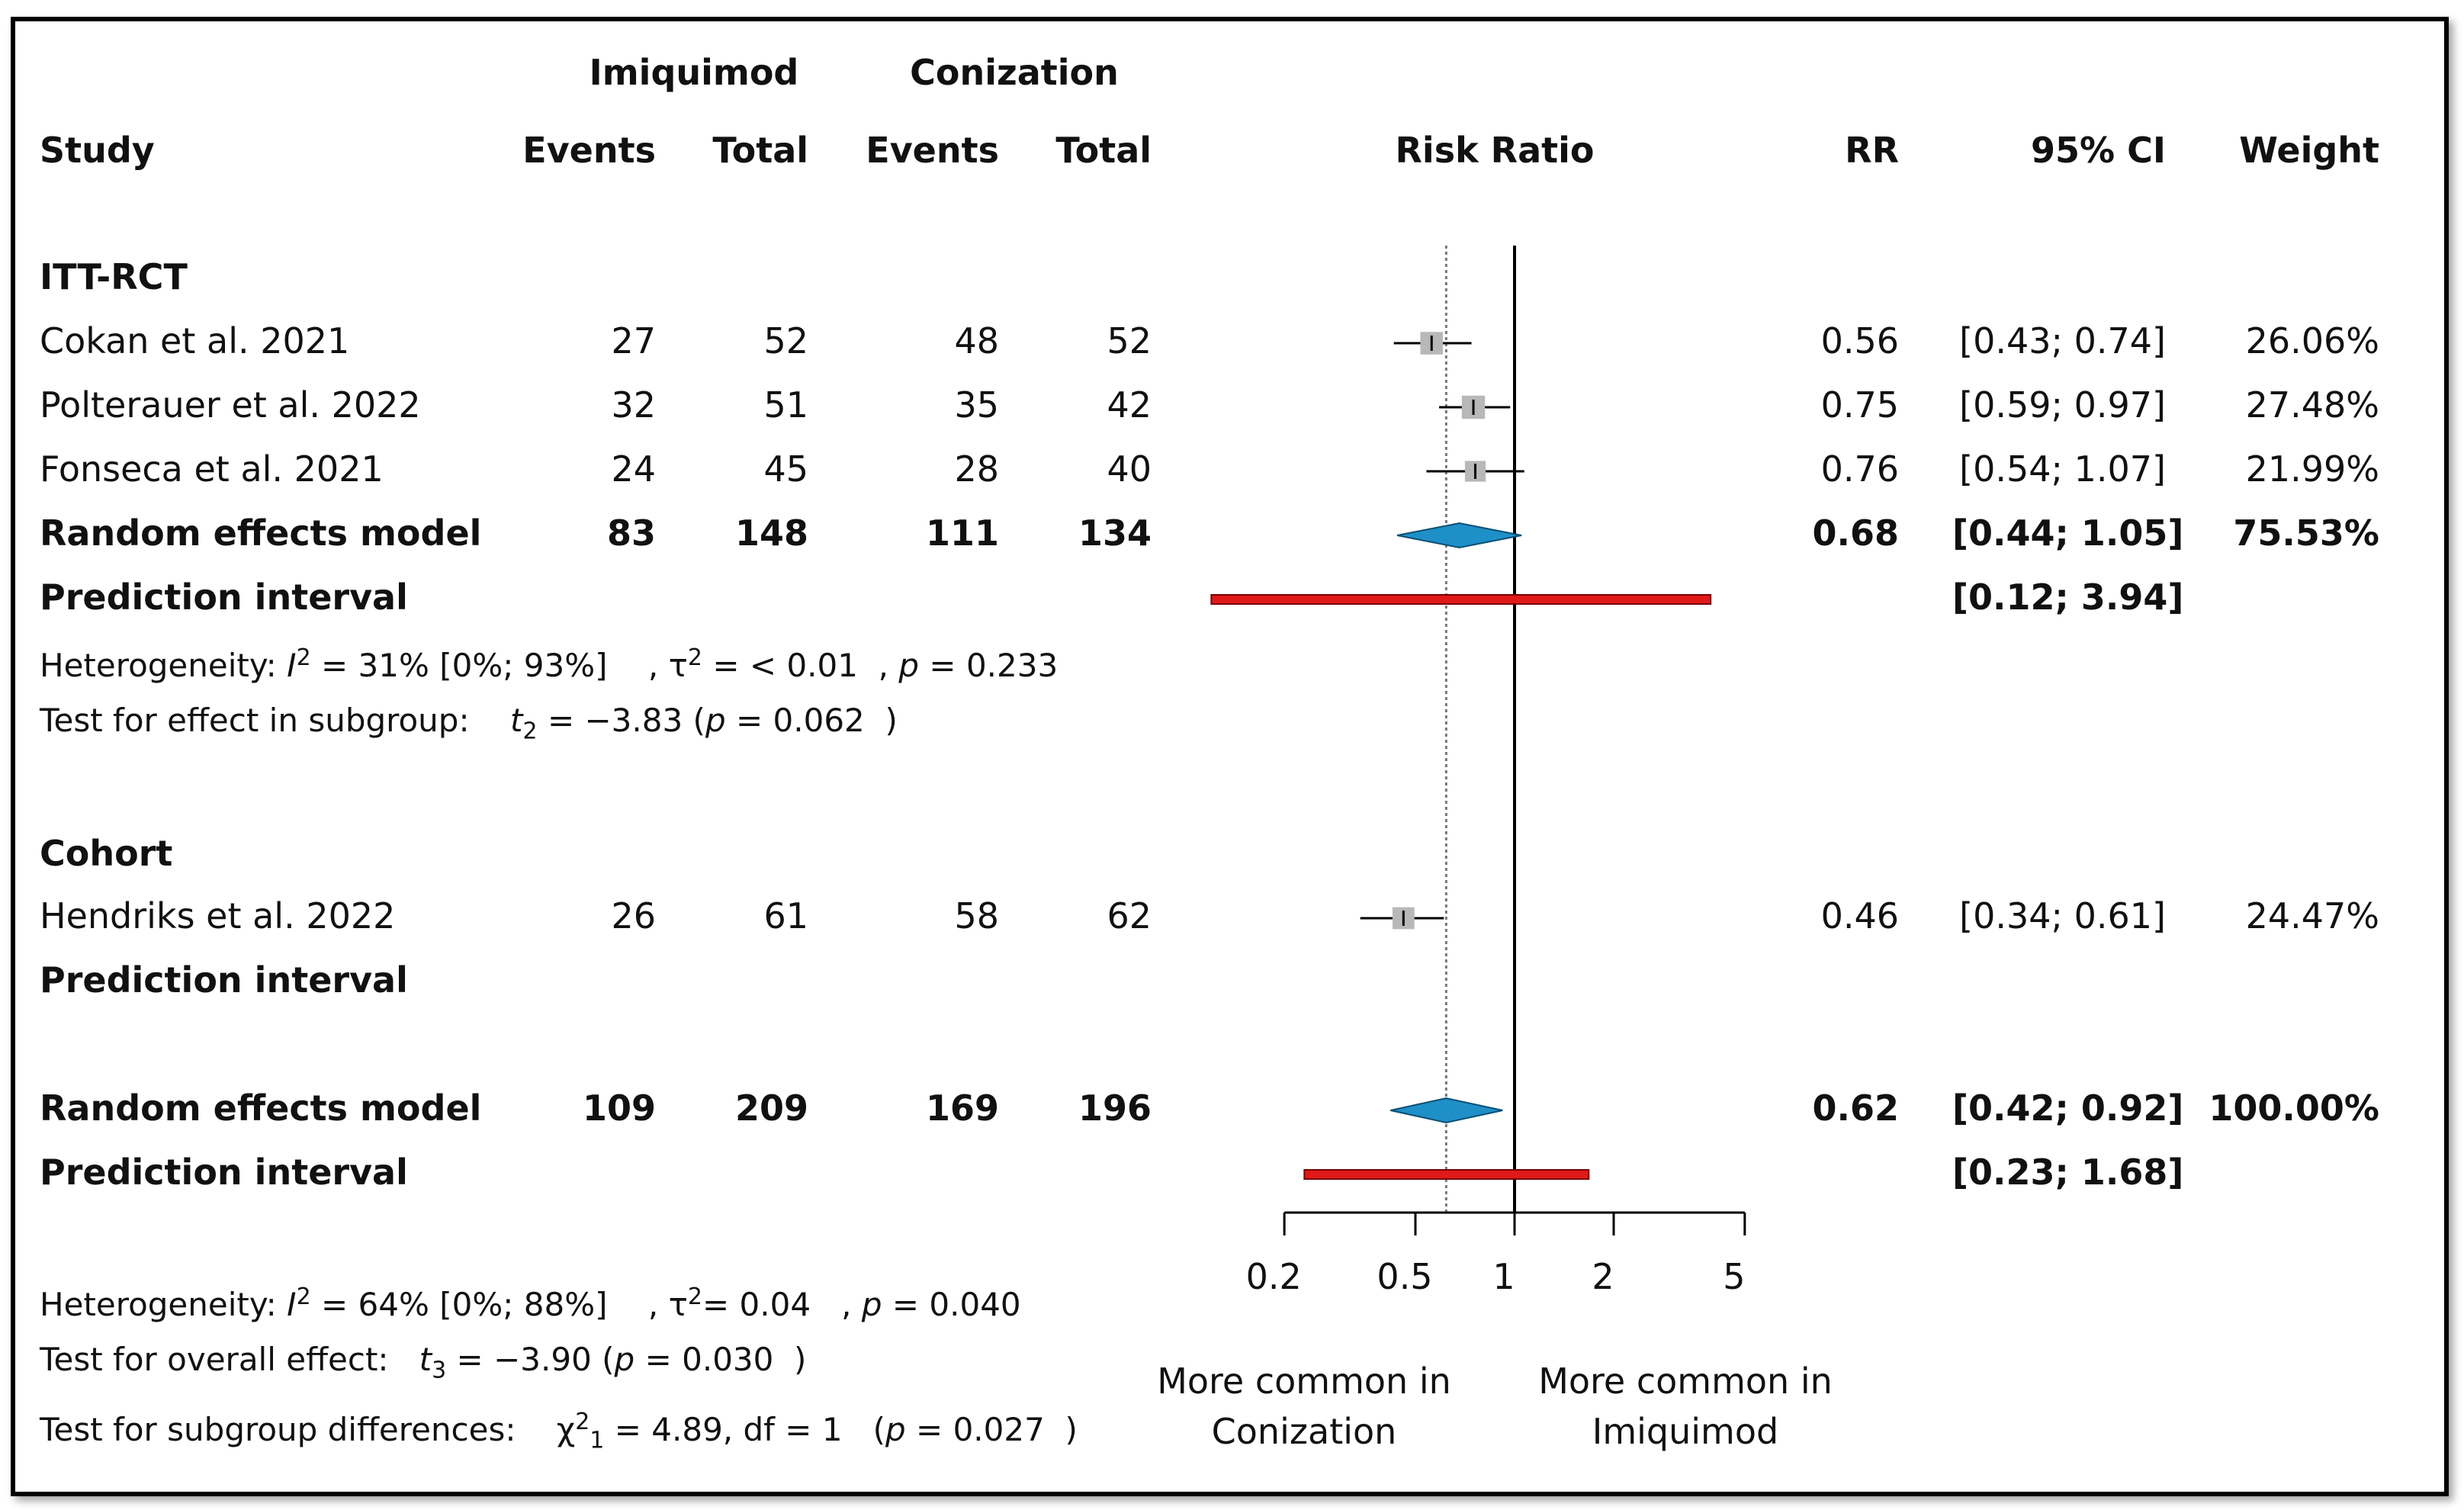  I want to click on imi-total: 51, so click(785, 405).